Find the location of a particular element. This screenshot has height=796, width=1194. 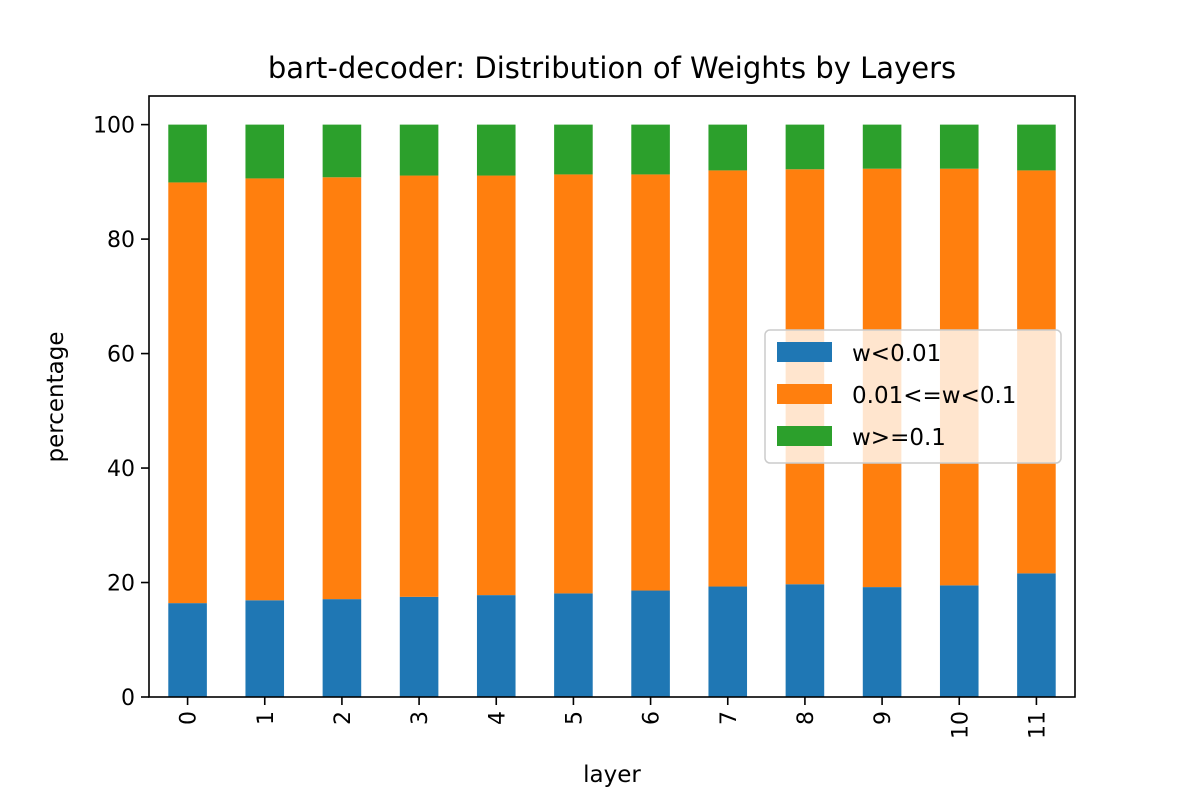

x-tick-label: 7 is located at coordinates (729, 718).